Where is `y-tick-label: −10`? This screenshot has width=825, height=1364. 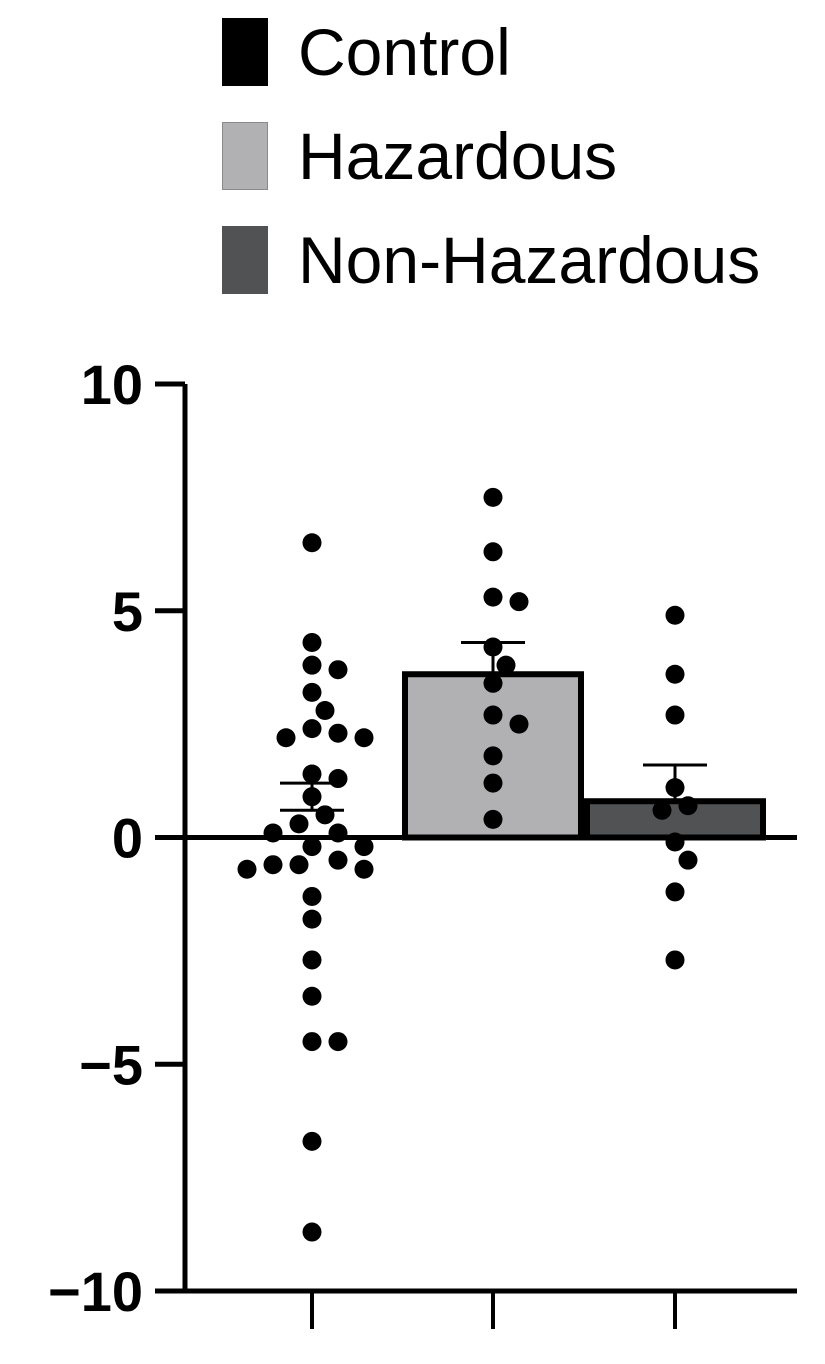 y-tick-label: −10 is located at coordinates (95, 1291).